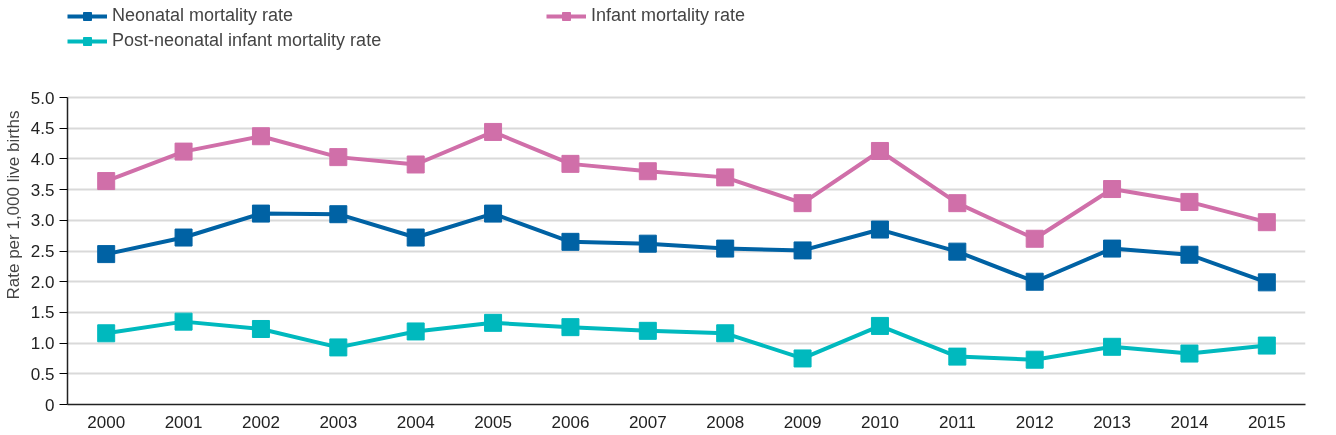 The width and height of the screenshot is (1336, 435). Describe the element at coordinates (13, 205) in the screenshot. I see `y-axis-title: Rate per 1,000 live births` at that location.